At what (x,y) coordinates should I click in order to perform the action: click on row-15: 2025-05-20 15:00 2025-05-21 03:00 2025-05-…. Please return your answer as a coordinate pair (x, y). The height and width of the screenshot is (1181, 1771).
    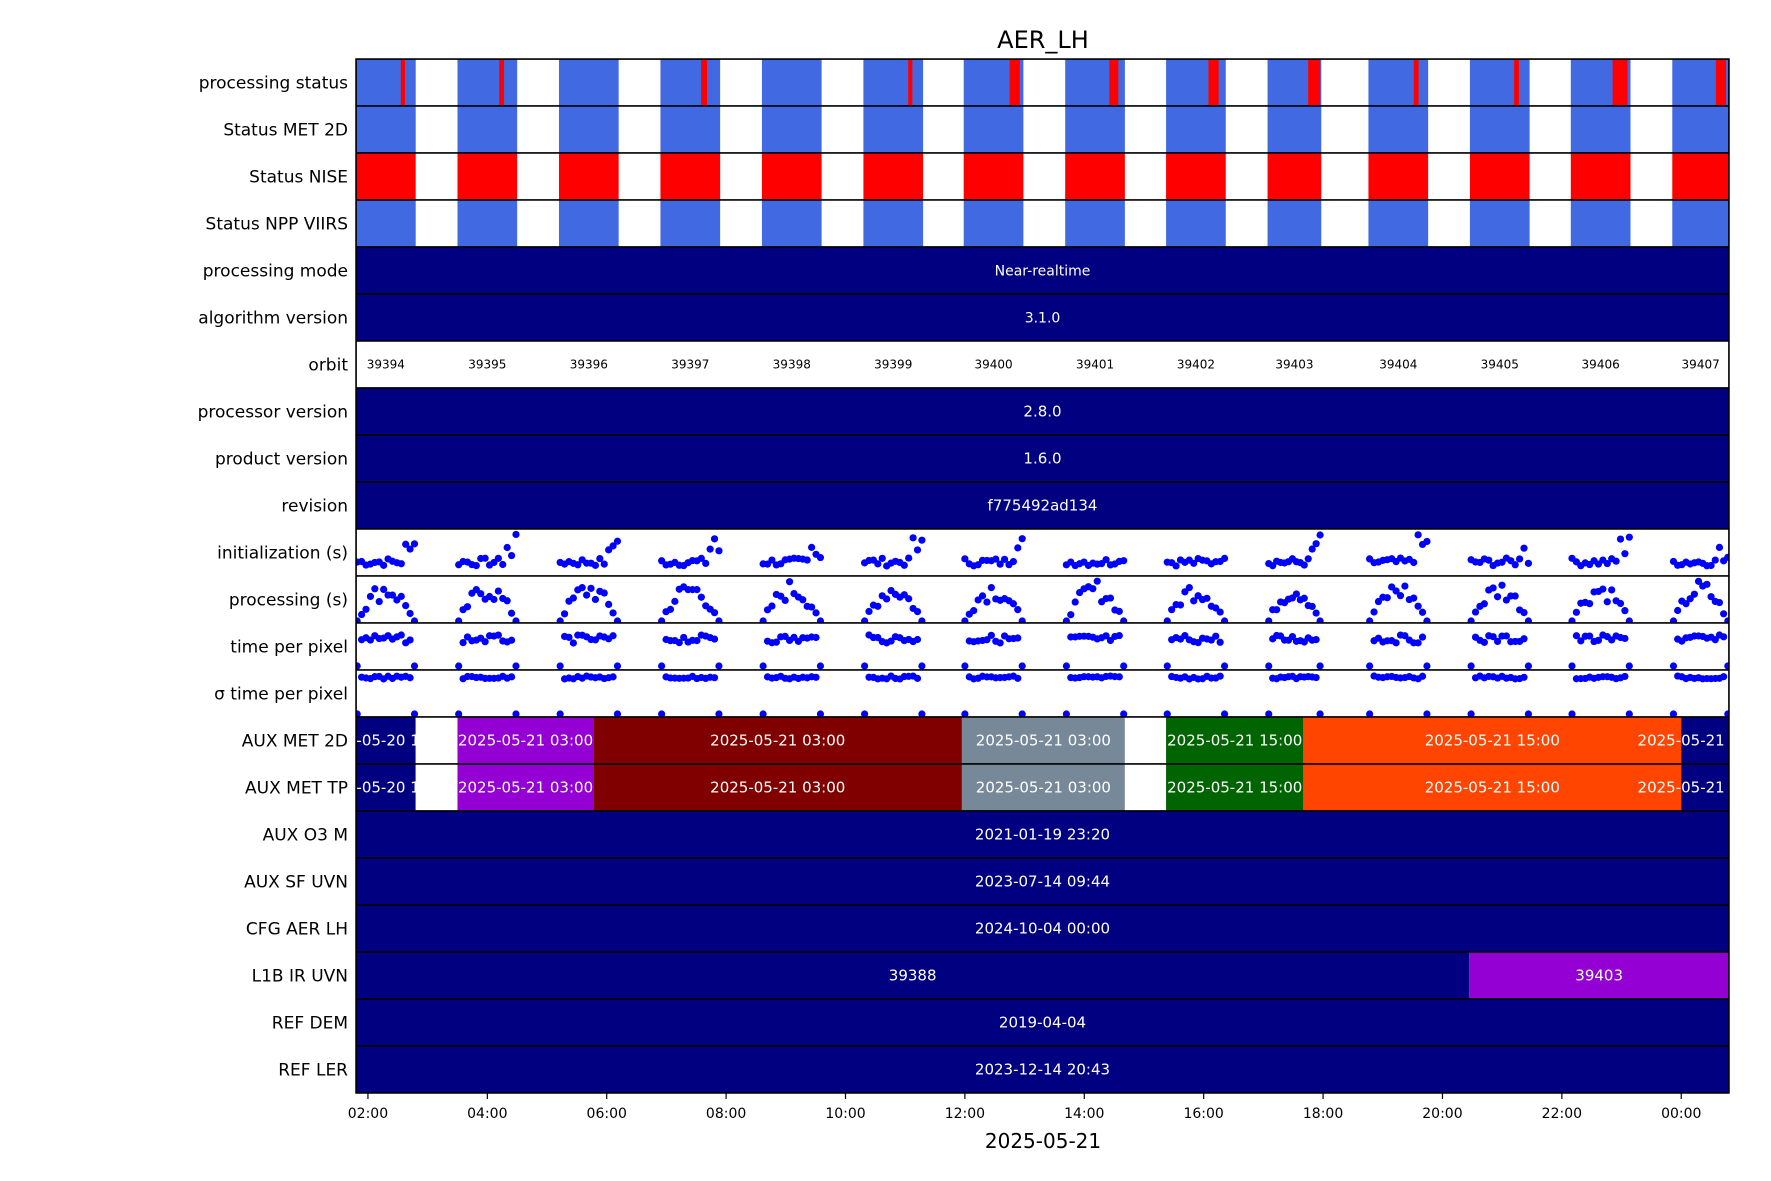
    Looking at the image, I should click on (1042, 787).